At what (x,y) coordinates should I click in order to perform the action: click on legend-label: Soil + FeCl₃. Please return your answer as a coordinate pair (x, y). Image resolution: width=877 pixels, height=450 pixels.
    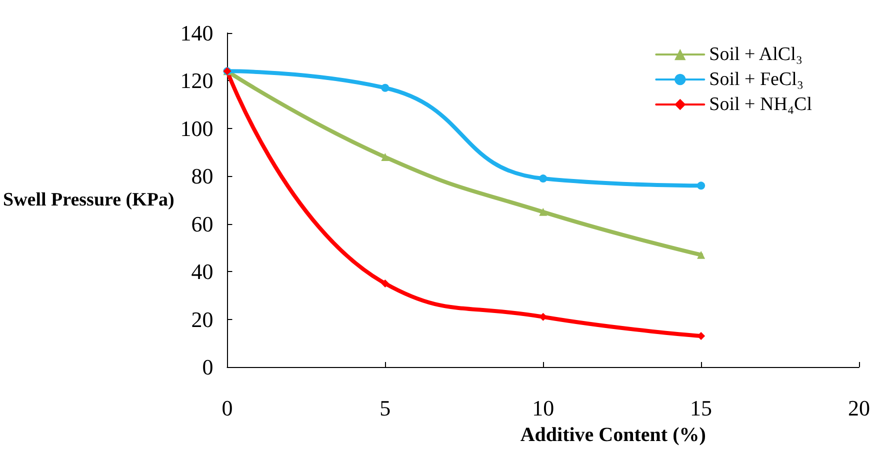
    Looking at the image, I should click on (756, 79).